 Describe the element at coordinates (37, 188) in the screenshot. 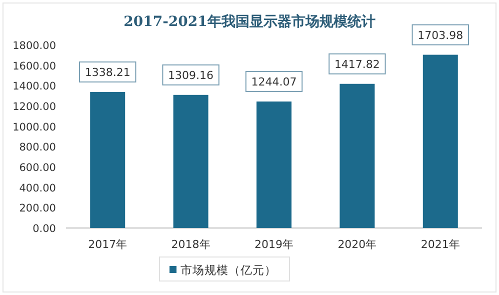

I see `y-tick-label: 400.00` at that location.